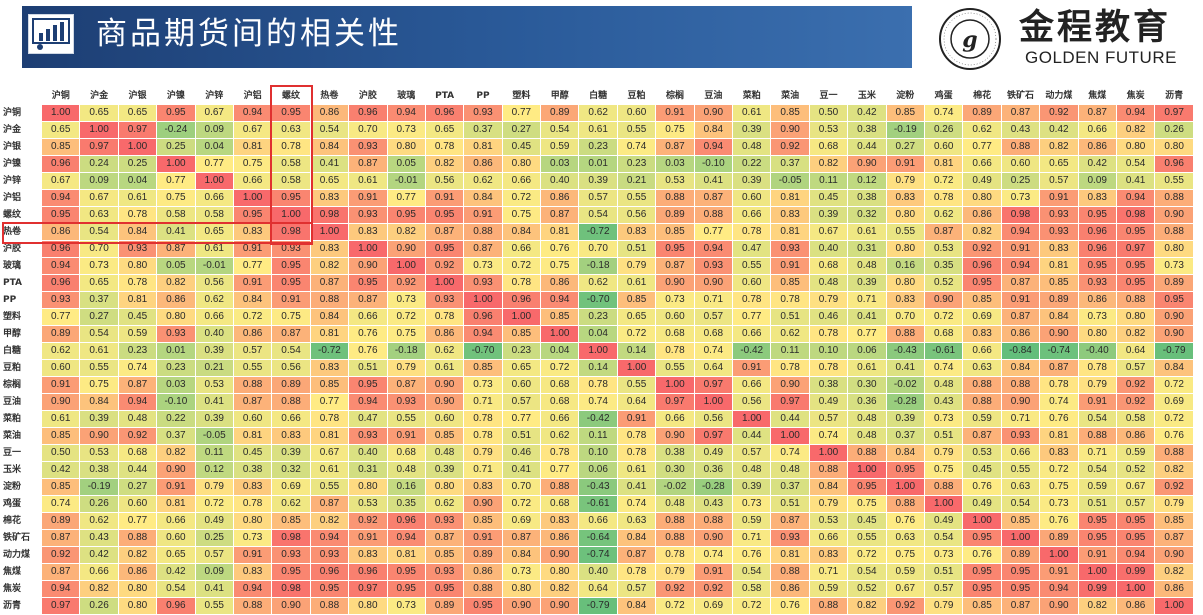  I want to click on heatmap-cell: 0.68, so click(560, 504).